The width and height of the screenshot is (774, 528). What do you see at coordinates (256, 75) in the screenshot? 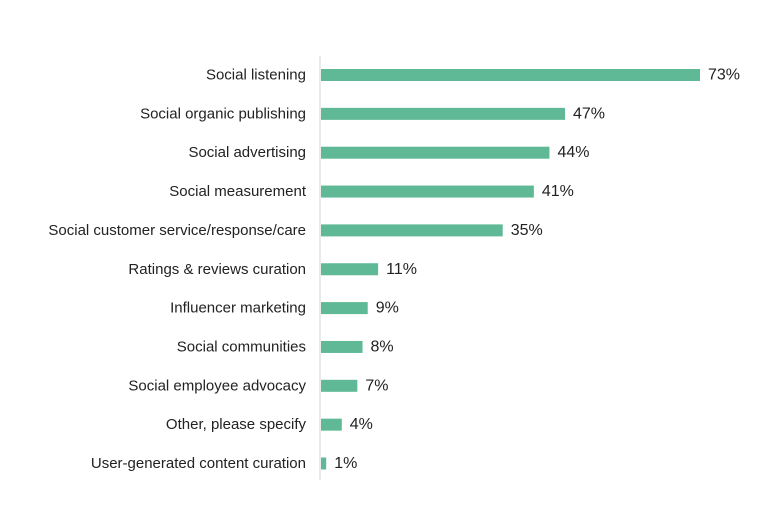
I see `category-label: Social listening` at bounding box center [256, 75].